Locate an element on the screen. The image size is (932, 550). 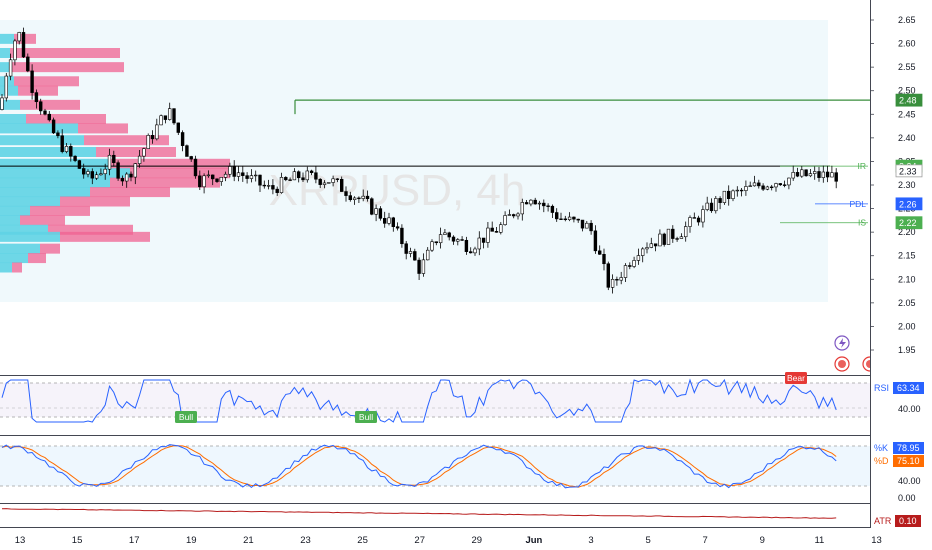
time-tick-label: 5 is located at coordinates (647, 540).